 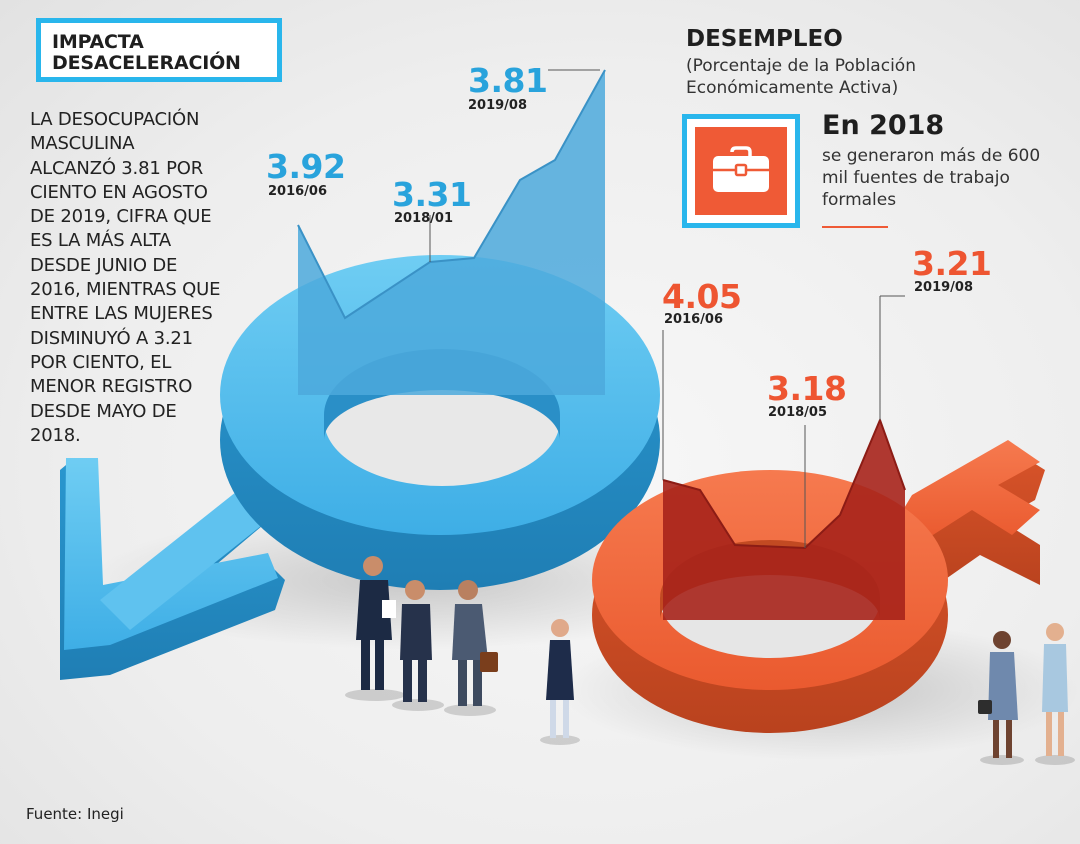 What do you see at coordinates (82, 144) in the screenshot?
I see `body-line: MASCULINA` at bounding box center [82, 144].